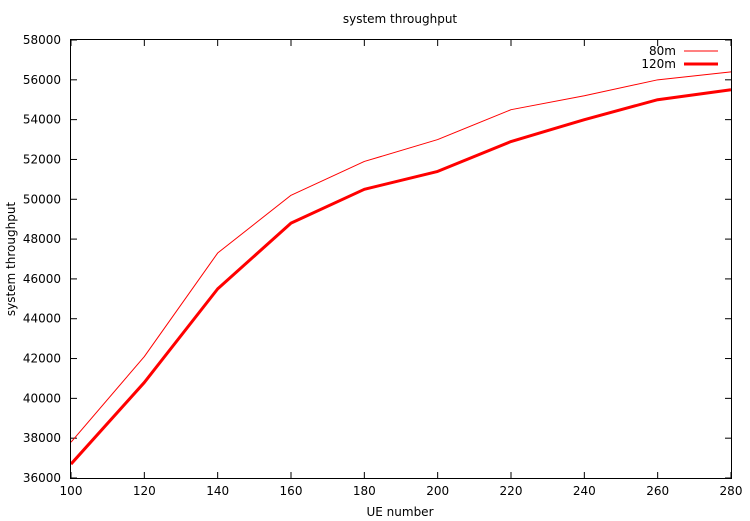  What do you see at coordinates (71, 491) in the screenshot?
I see `x-tick-label: 100` at bounding box center [71, 491].